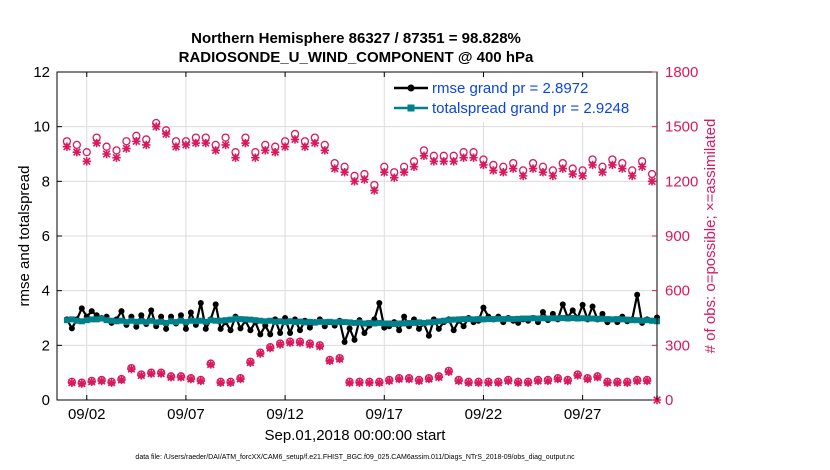 Image resolution: width=830 pixels, height=470 pixels. I want to click on y-tick-label: 6, so click(46, 236).